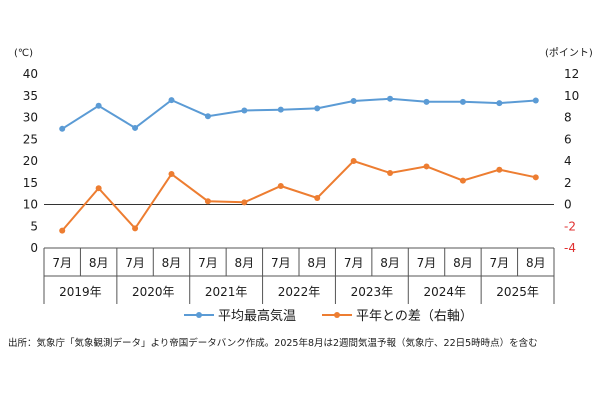 Image resolution: width=600 pixels, height=404 pixels. What do you see at coordinates (30, 139) in the screenshot?
I see `left-tick-label: 25` at bounding box center [30, 139].